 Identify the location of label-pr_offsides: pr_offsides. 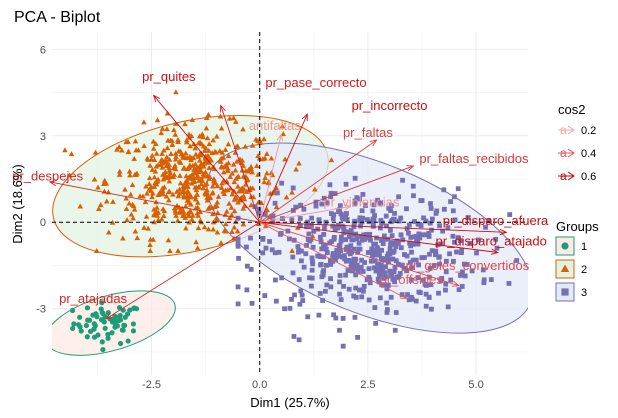
(411, 279).